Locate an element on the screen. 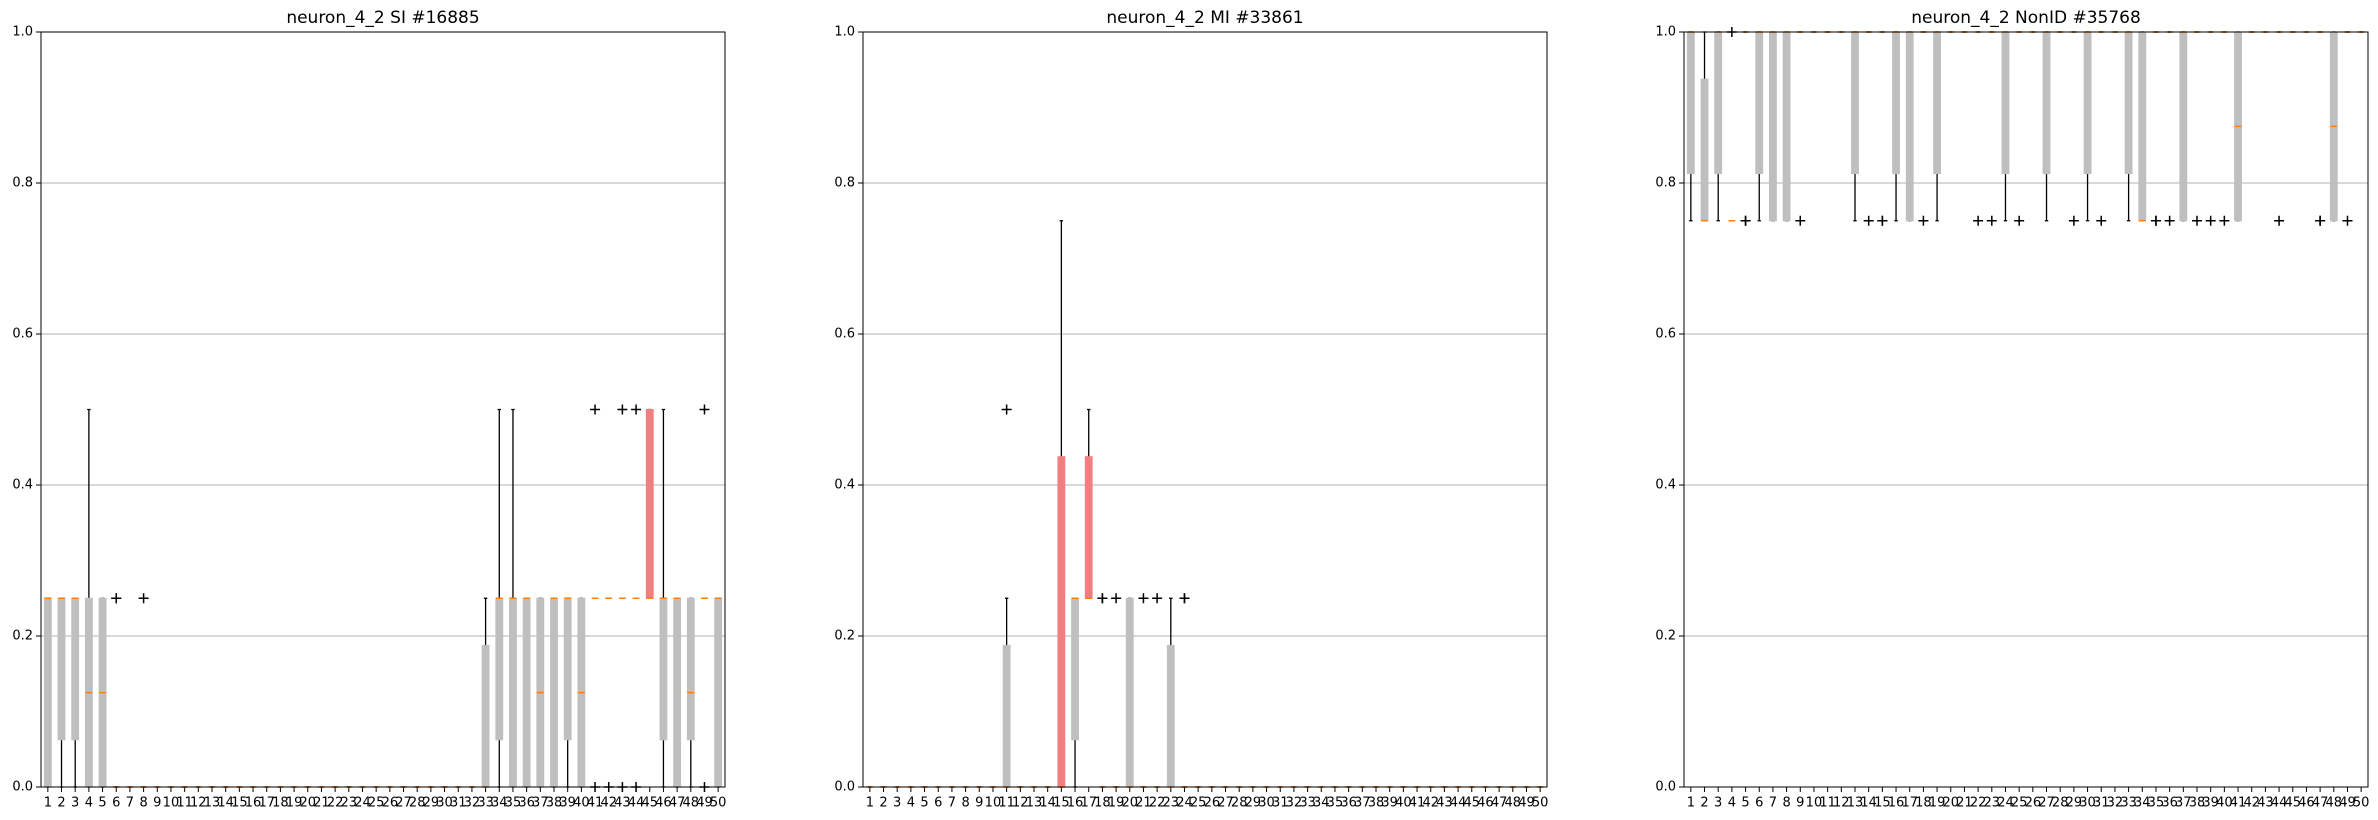 The height and width of the screenshot is (820, 2378). x-tick-label: 48 is located at coordinates (691, 803).